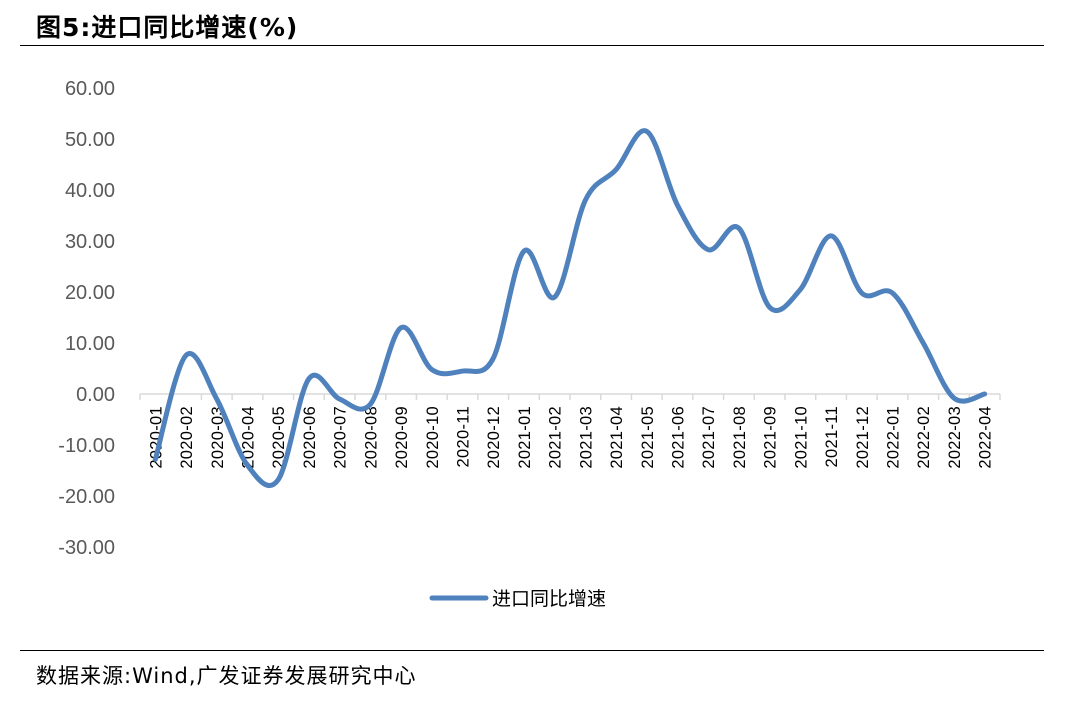 Image resolution: width=1080 pixels, height=701 pixels. What do you see at coordinates (156, 437) in the screenshot?
I see `x-tick-label: 2020-01` at bounding box center [156, 437].